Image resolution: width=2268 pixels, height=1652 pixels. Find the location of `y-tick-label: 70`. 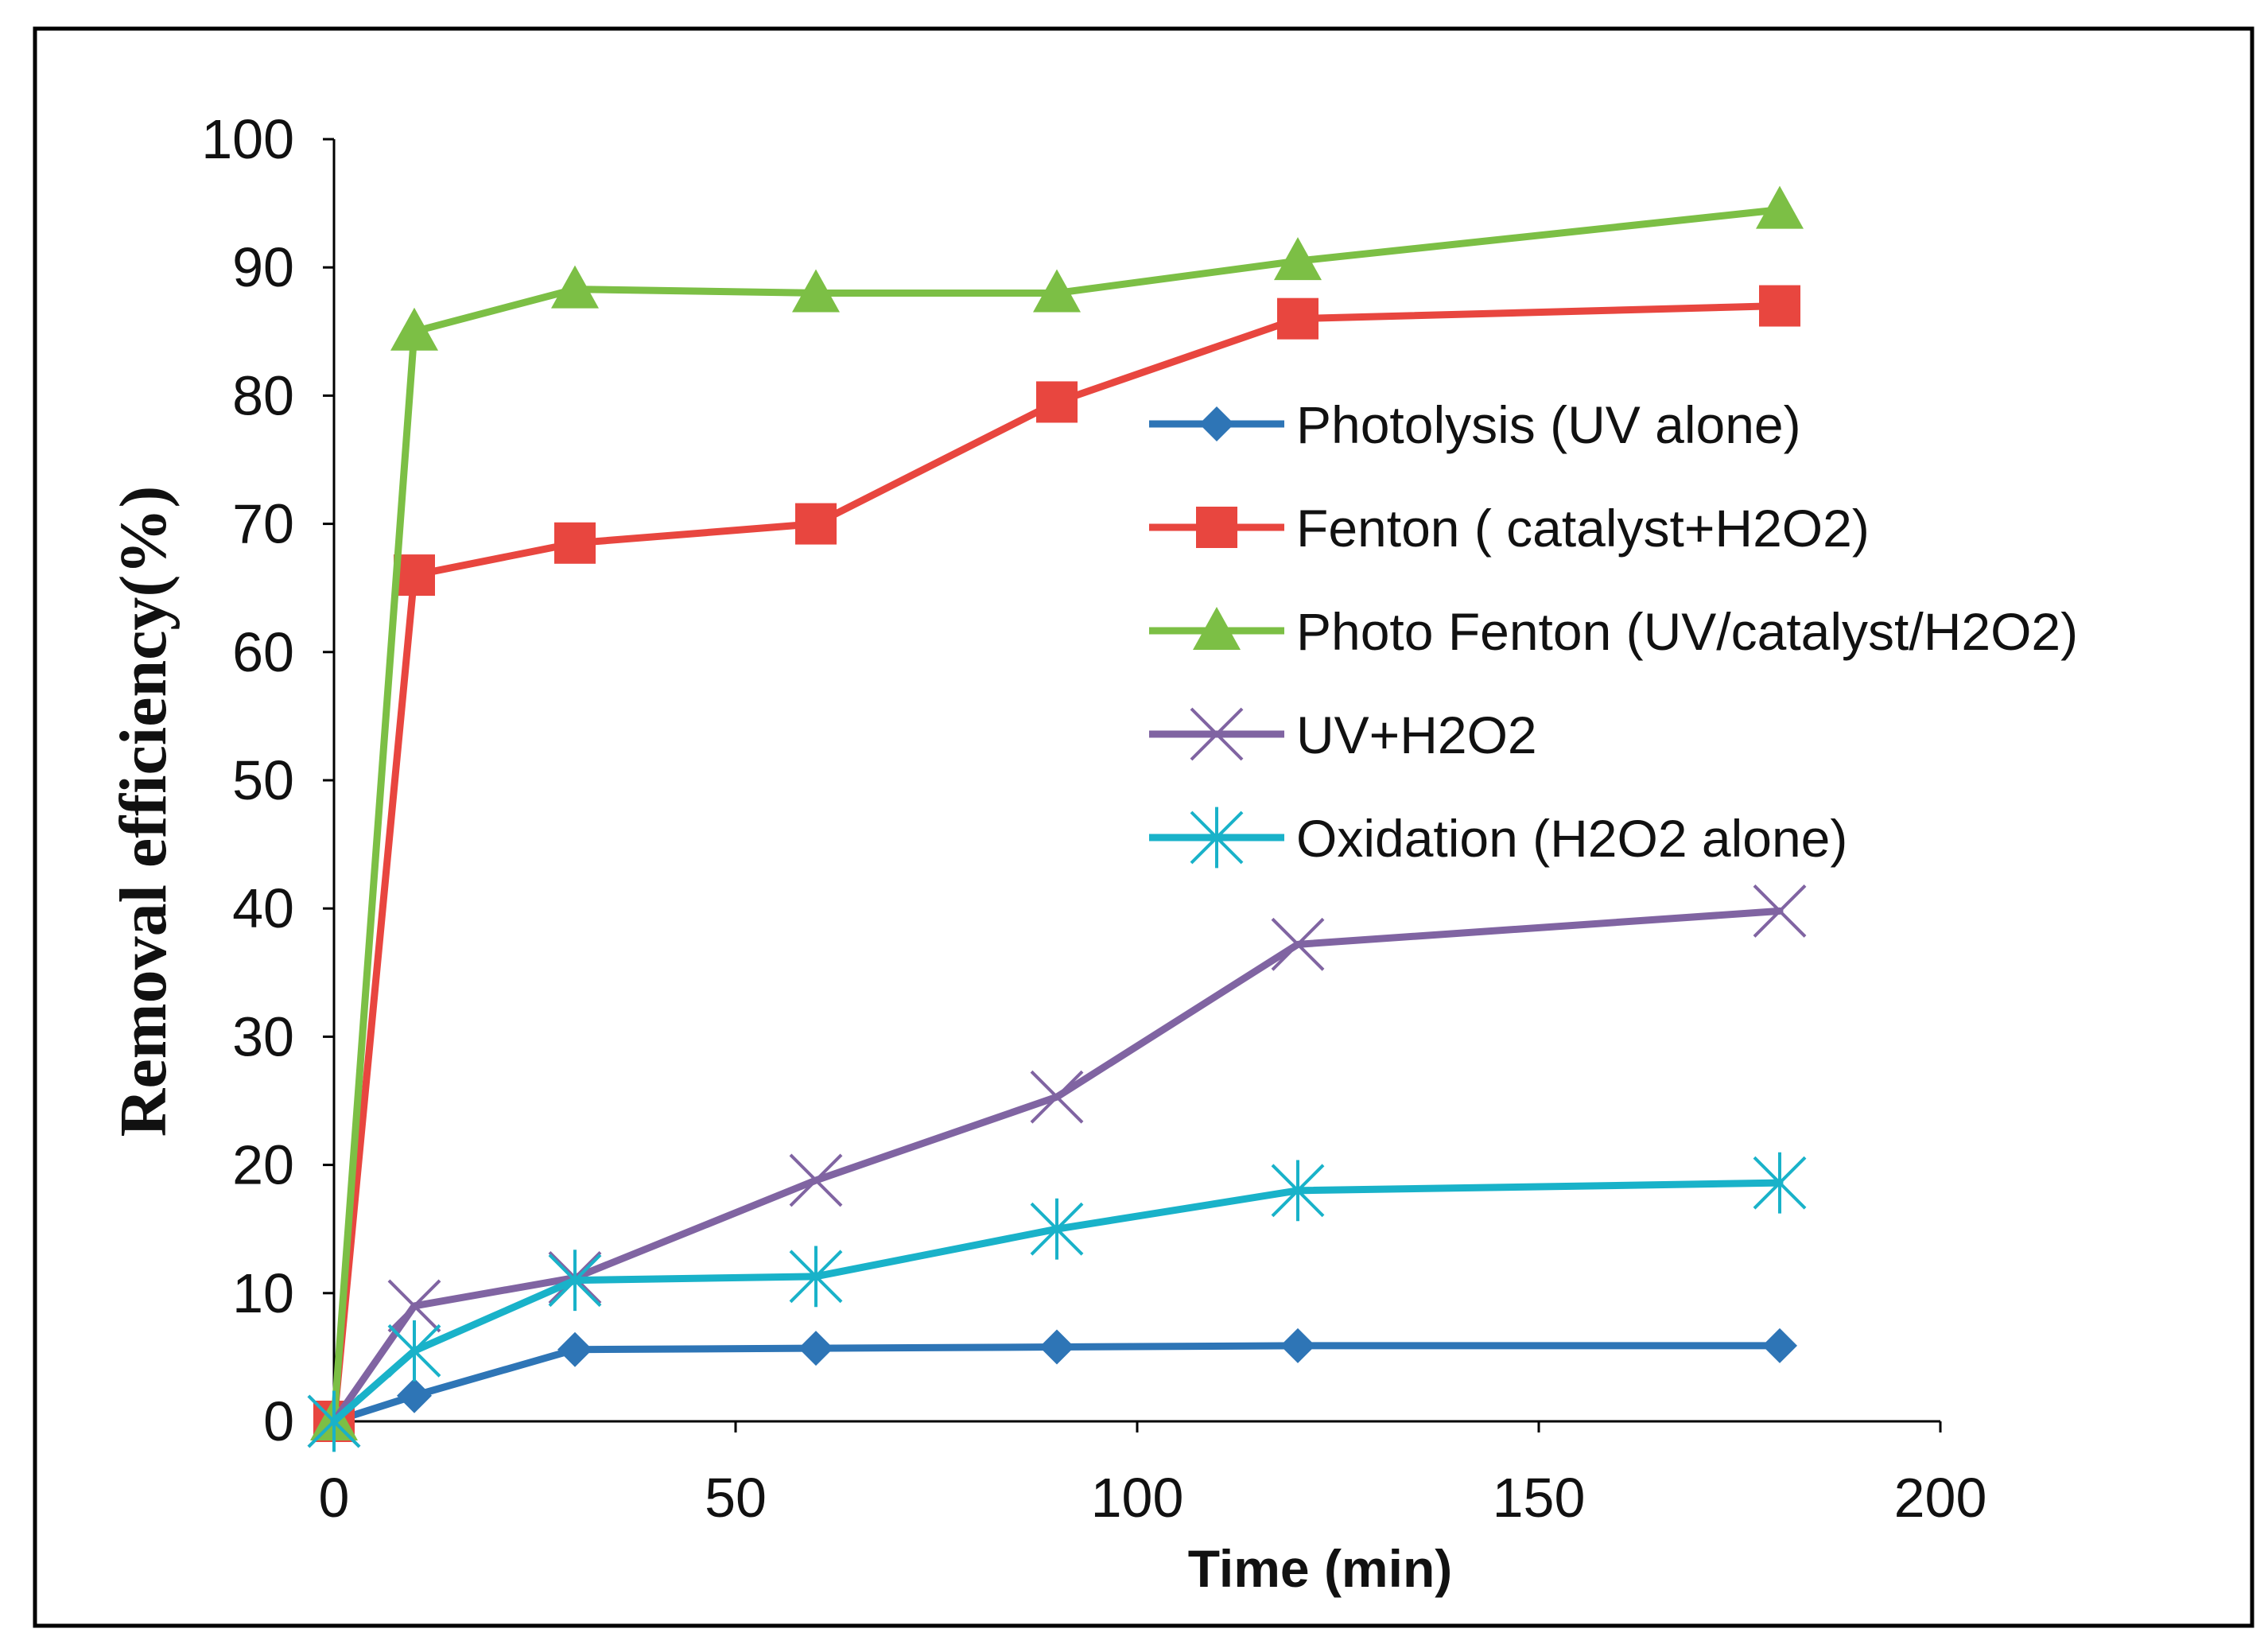

y-tick-label: 70 is located at coordinates (263, 524).